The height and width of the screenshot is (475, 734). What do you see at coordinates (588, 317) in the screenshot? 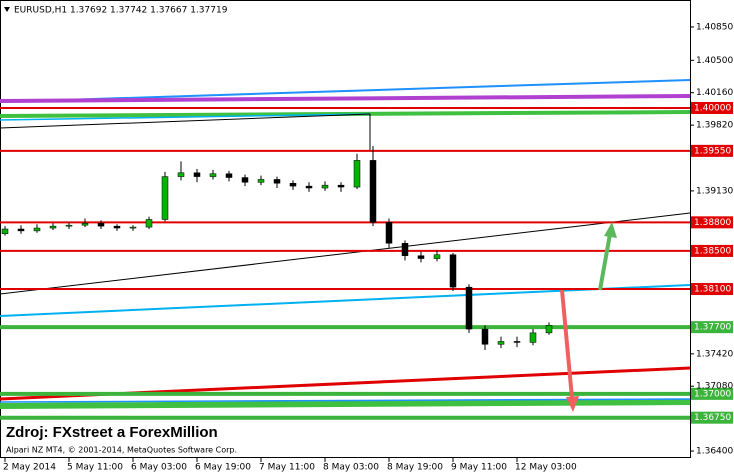
I see `arrows` at bounding box center [588, 317].